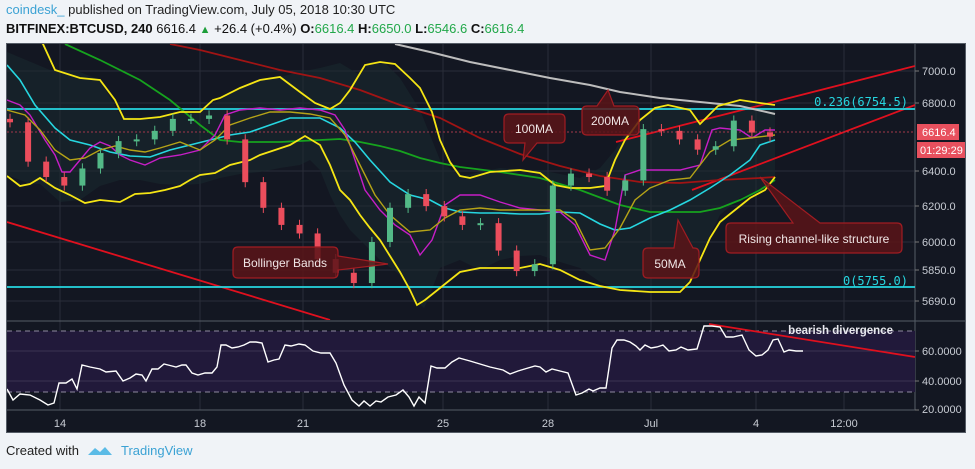  Describe the element at coordinates (942, 382) in the screenshot. I see `svg-text: 40.0000` at that location.